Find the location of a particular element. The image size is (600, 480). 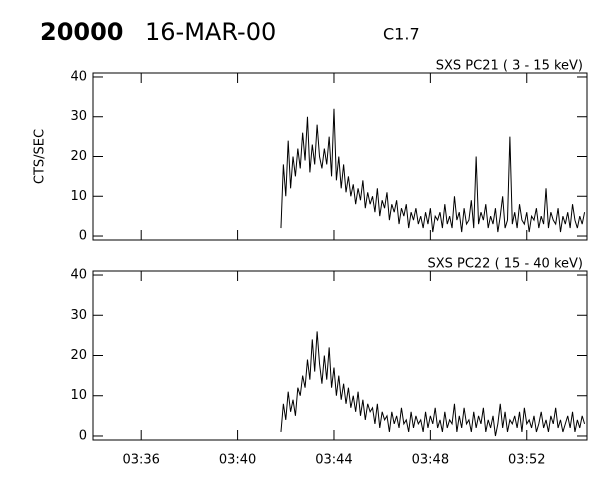

x-tick-label: 03:48 is located at coordinates (430, 460).